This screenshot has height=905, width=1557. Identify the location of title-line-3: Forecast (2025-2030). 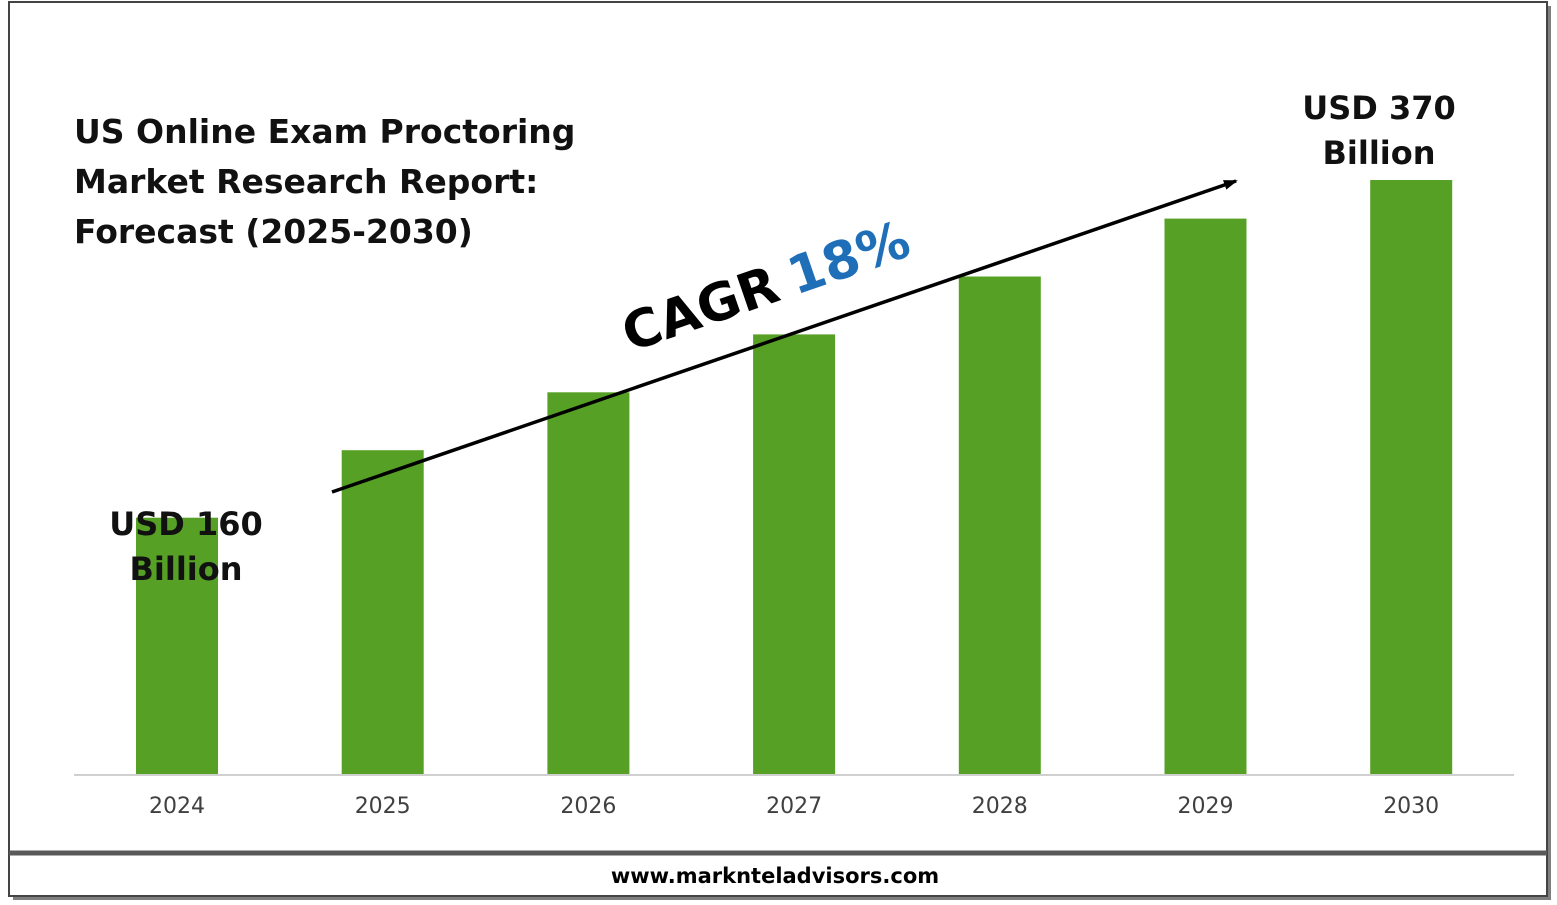
(273, 231).